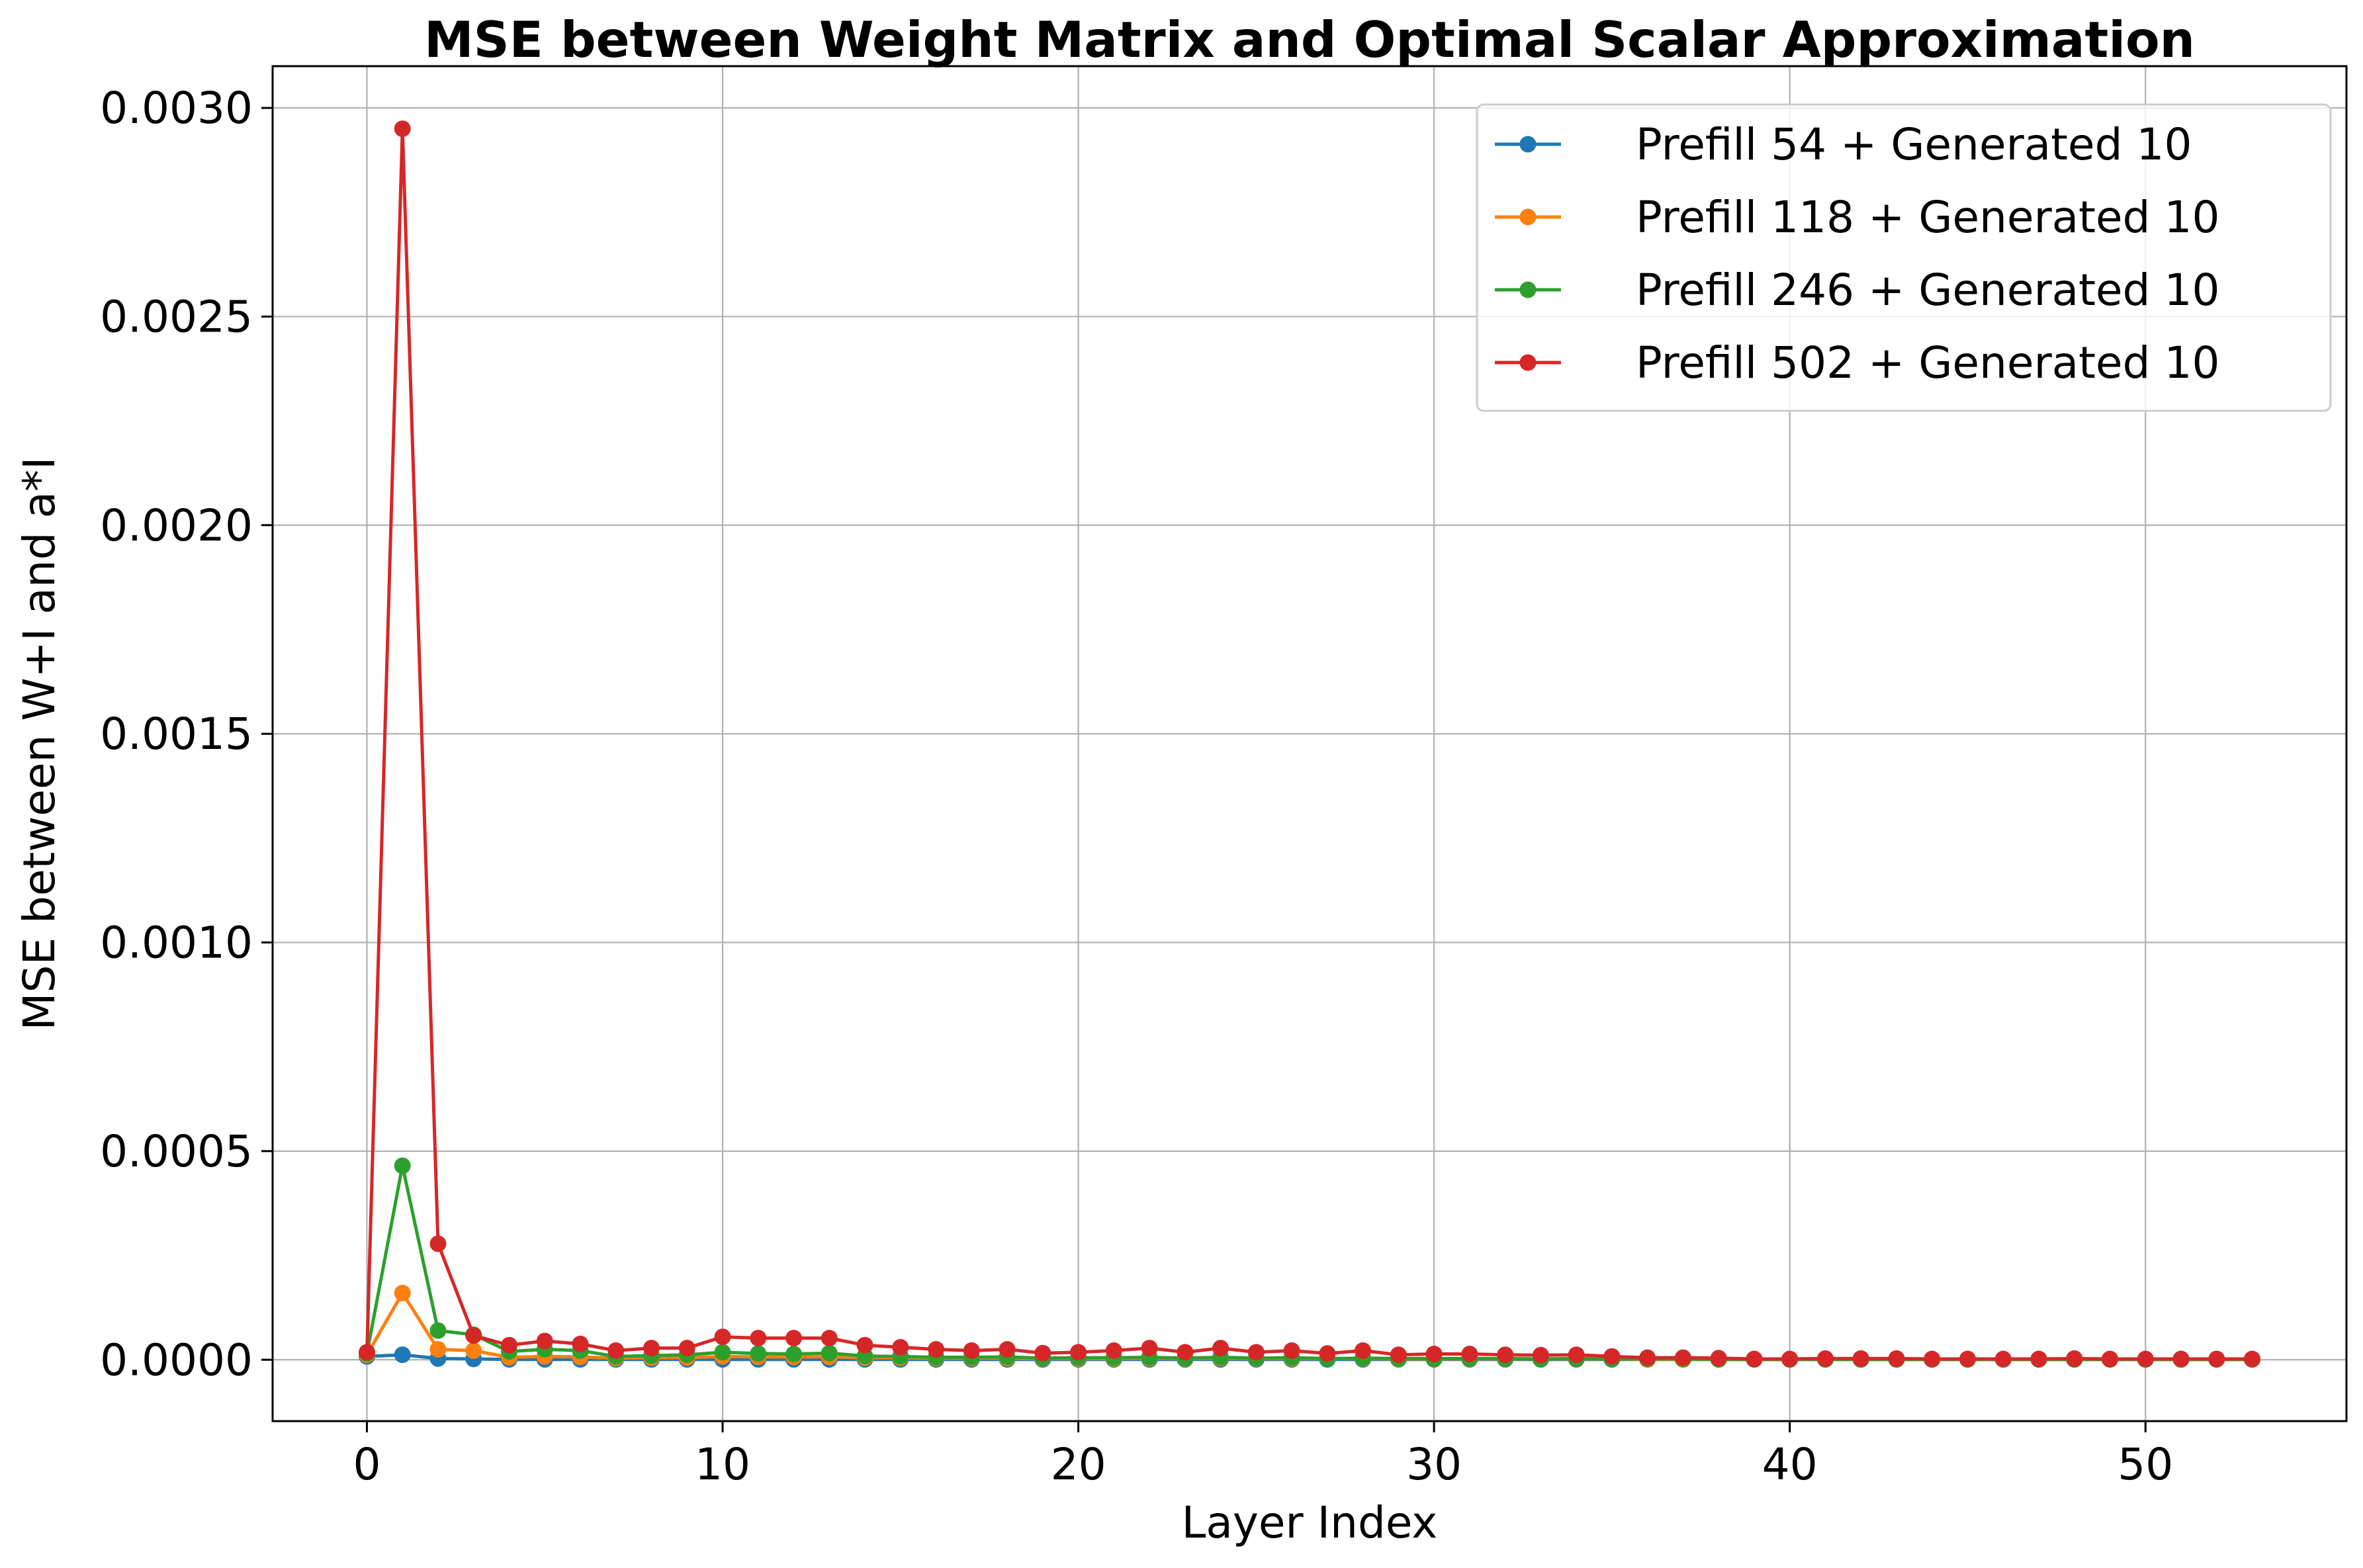  Describe the element at coordinates (2145, 1464) in the screenshot. I see `x-tick-label: 50` at that location.